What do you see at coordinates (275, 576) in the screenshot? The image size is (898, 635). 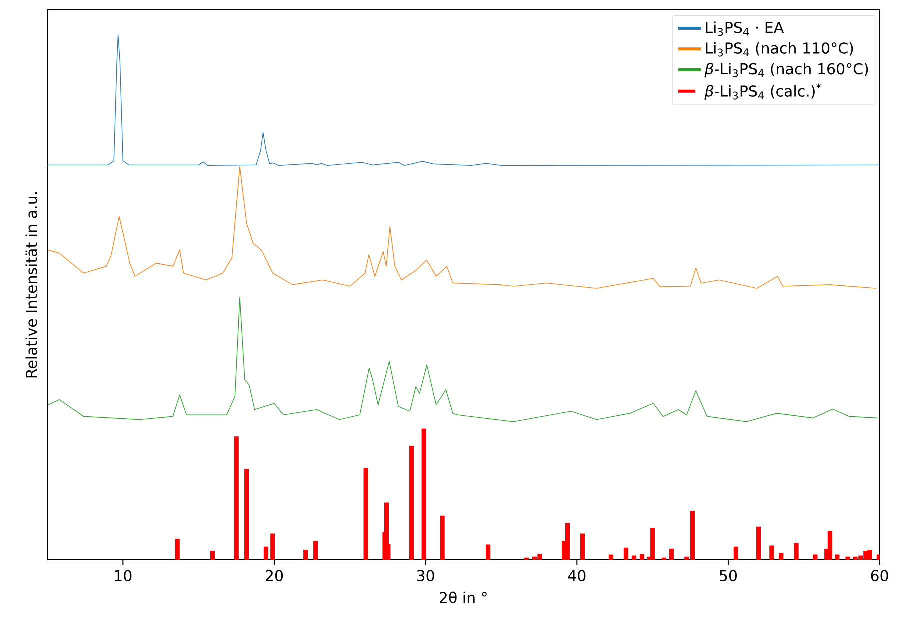 I see `x-tick-label: 20` at bounding box center [275, 576].